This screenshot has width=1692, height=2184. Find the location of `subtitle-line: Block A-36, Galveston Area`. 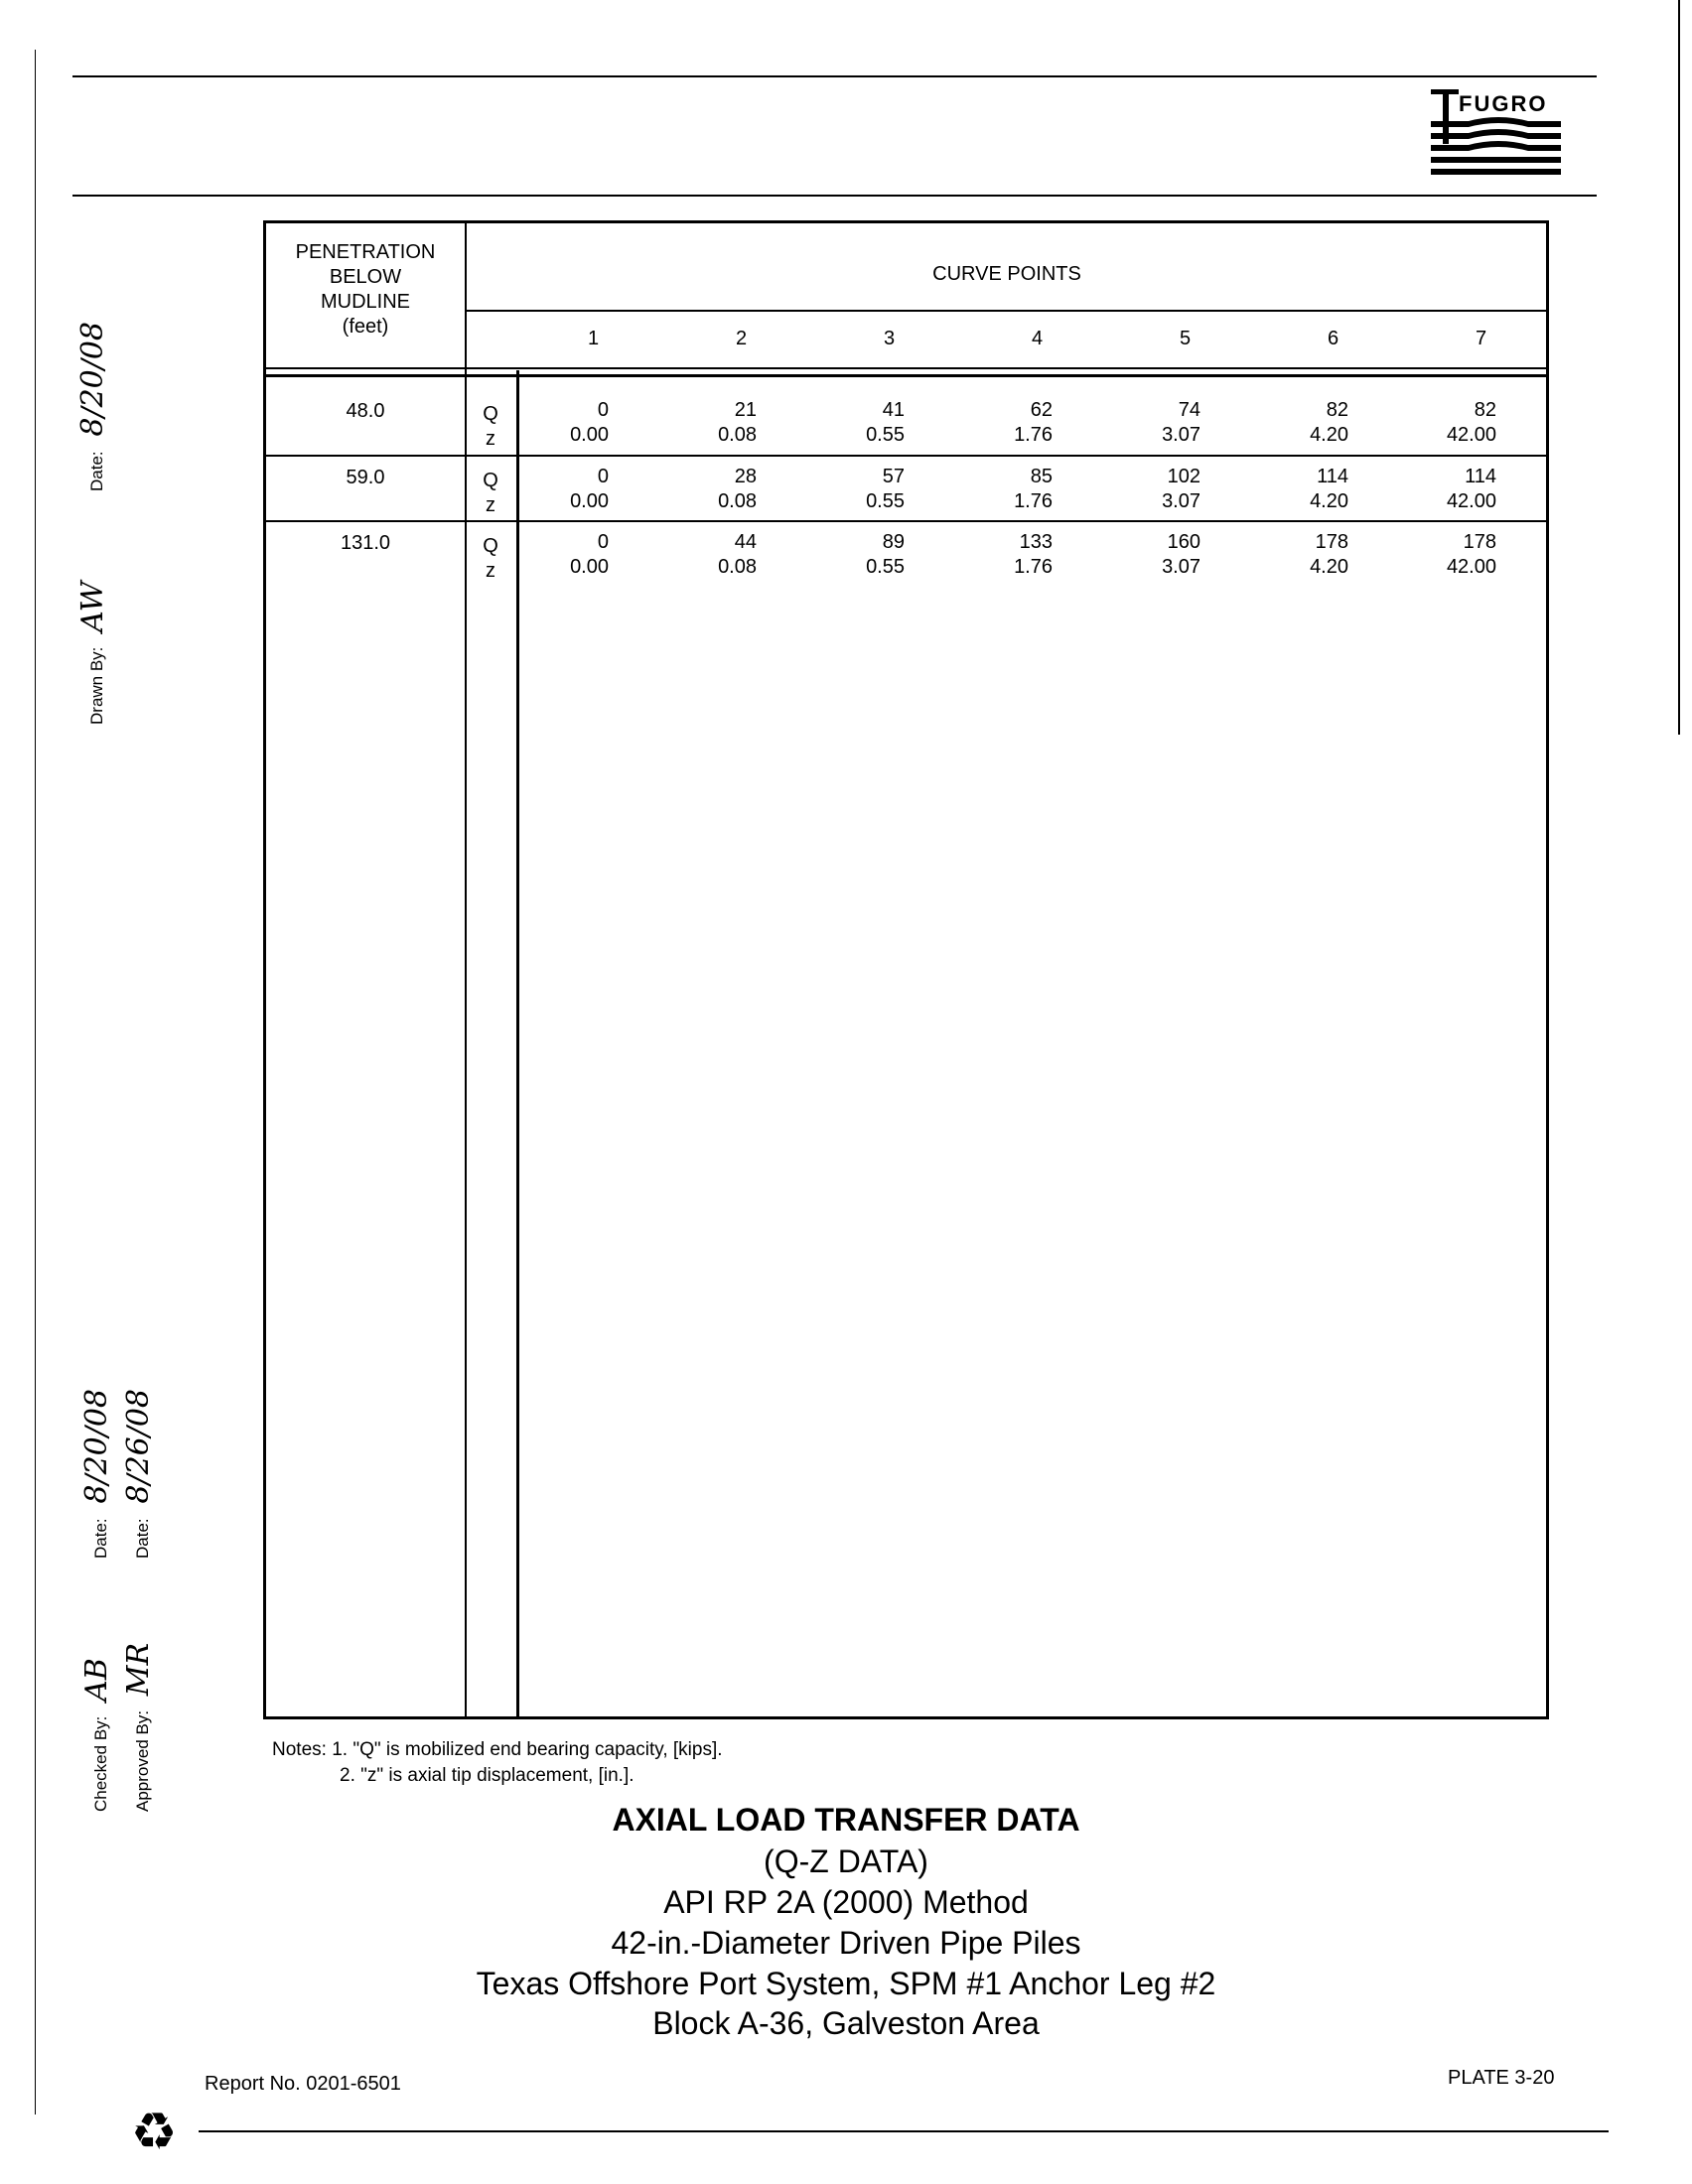

subtitle-line: Block A-36, Galveston Area is located at coordinates (846, 2023).